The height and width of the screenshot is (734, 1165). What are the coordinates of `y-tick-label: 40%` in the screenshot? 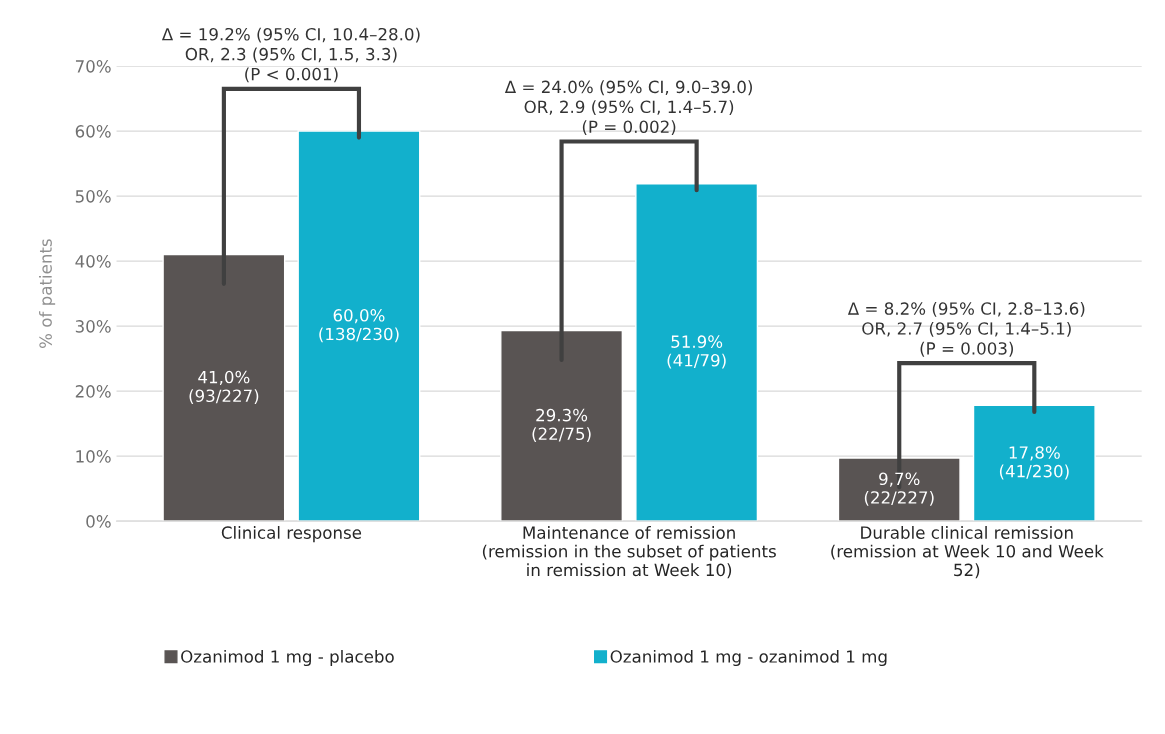 It's located at (93, 261).